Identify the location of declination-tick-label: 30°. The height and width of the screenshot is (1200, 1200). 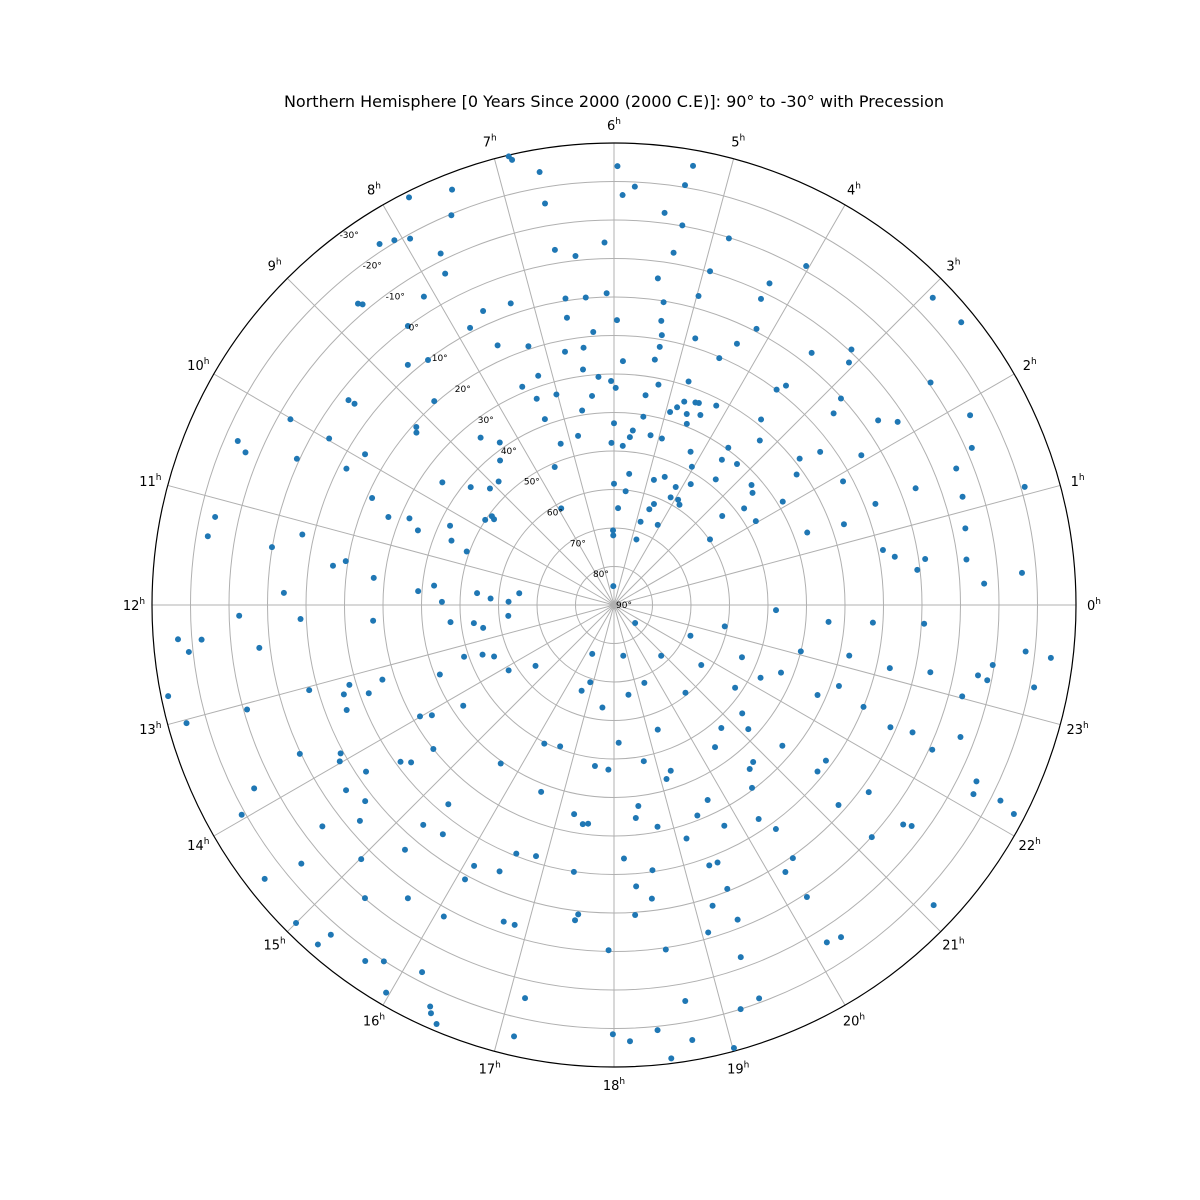
(486, 421).